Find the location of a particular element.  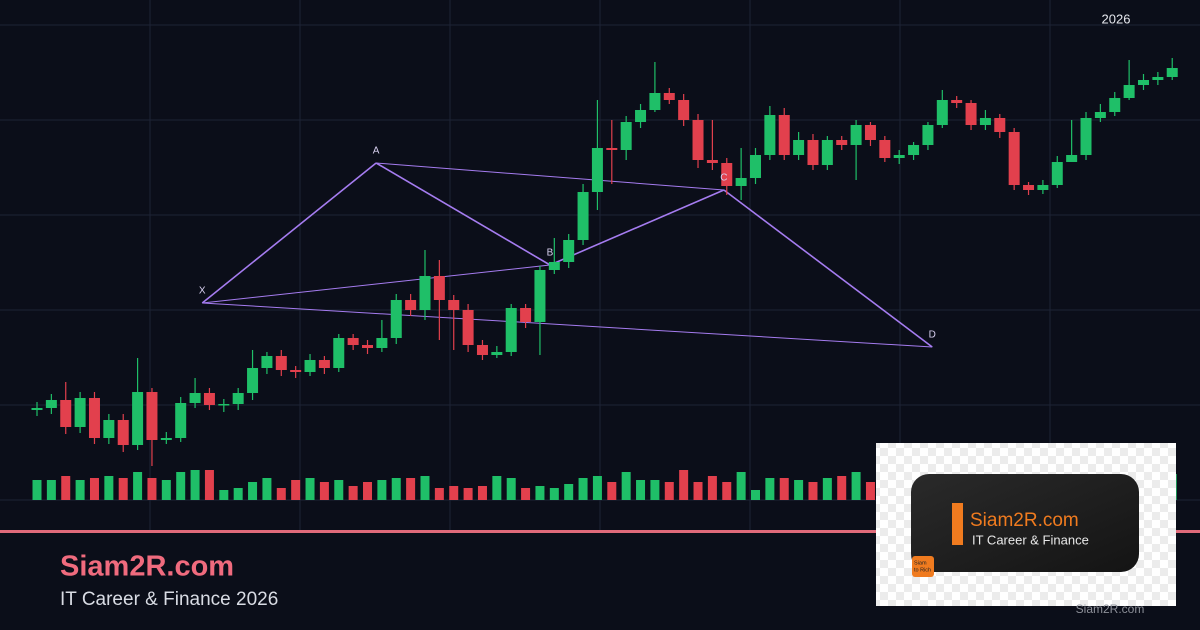

badge-title: Siam2R.com is located at coordinates (1024, 520).